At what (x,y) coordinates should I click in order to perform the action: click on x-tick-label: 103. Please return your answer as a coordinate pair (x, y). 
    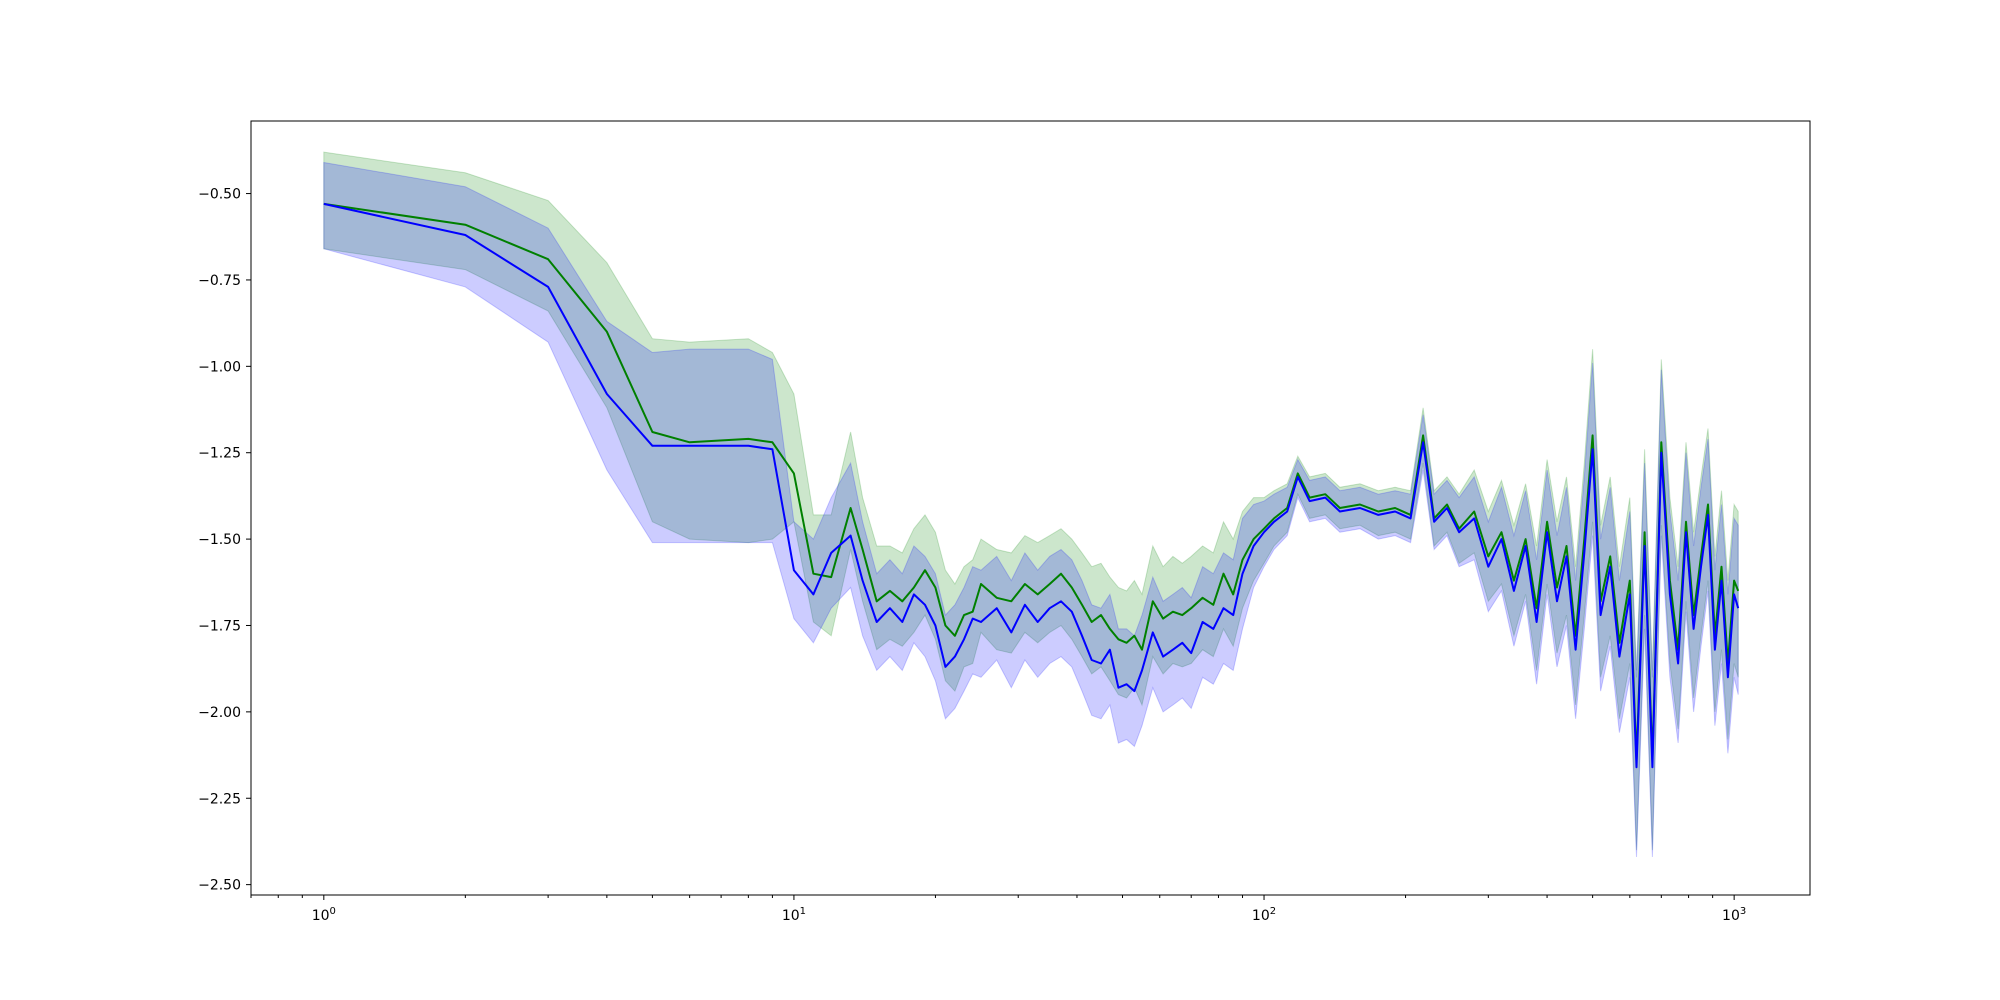
    Looking at the image, I should click on (1734, 915).